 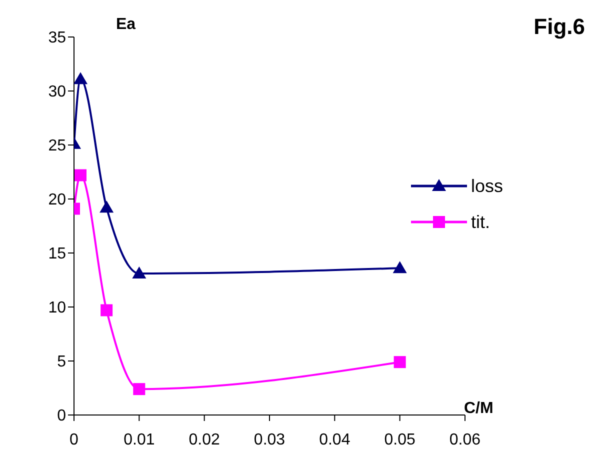 I want to click on y-tick-label: 20, so click(x=57, y=200).